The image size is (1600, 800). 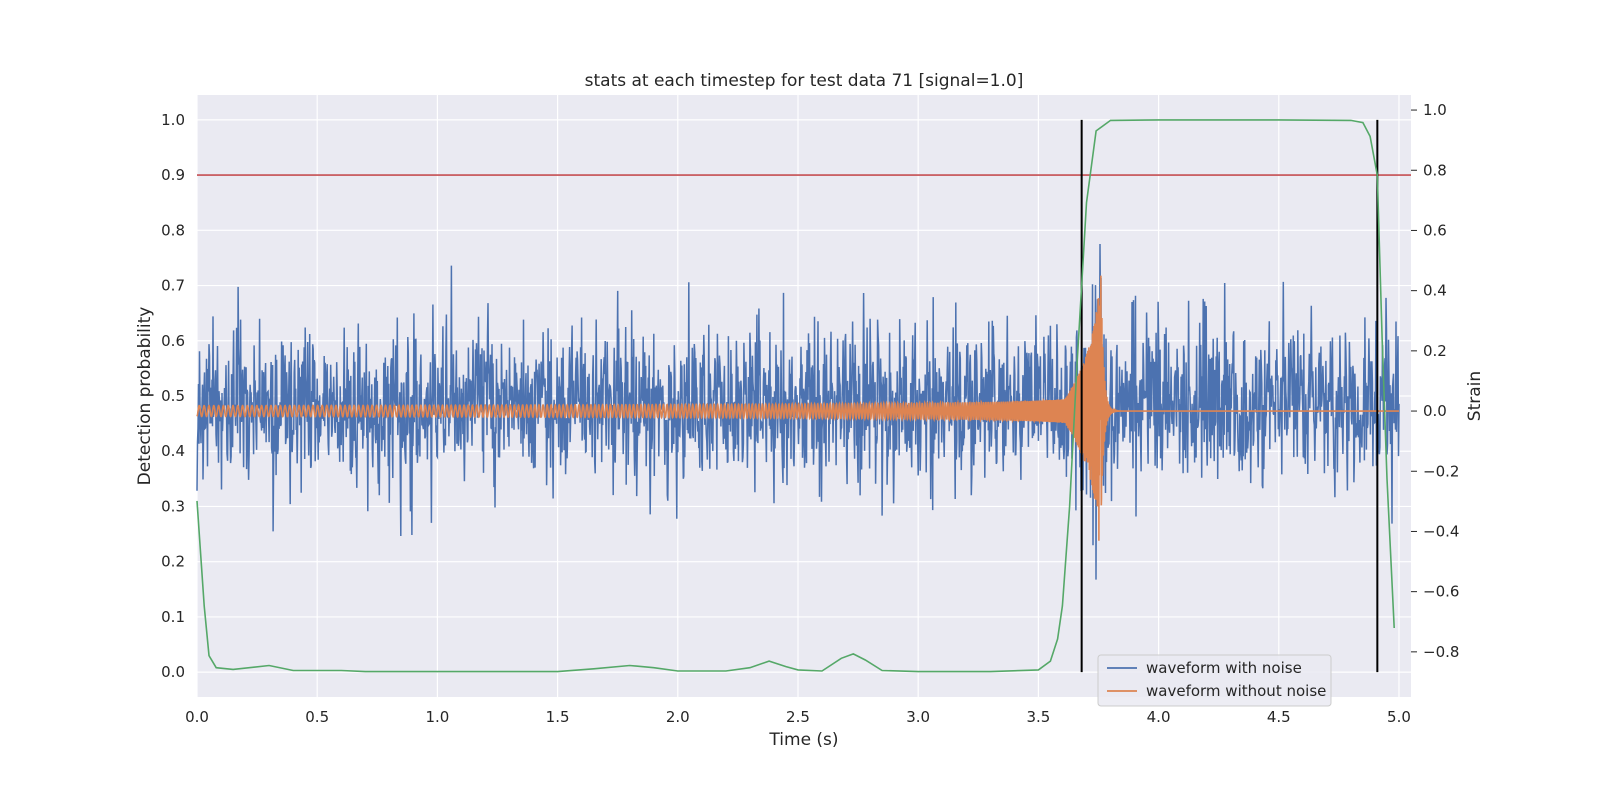 I want to click on y-left-tick-label: 0.7, so click(x=173, y=286).